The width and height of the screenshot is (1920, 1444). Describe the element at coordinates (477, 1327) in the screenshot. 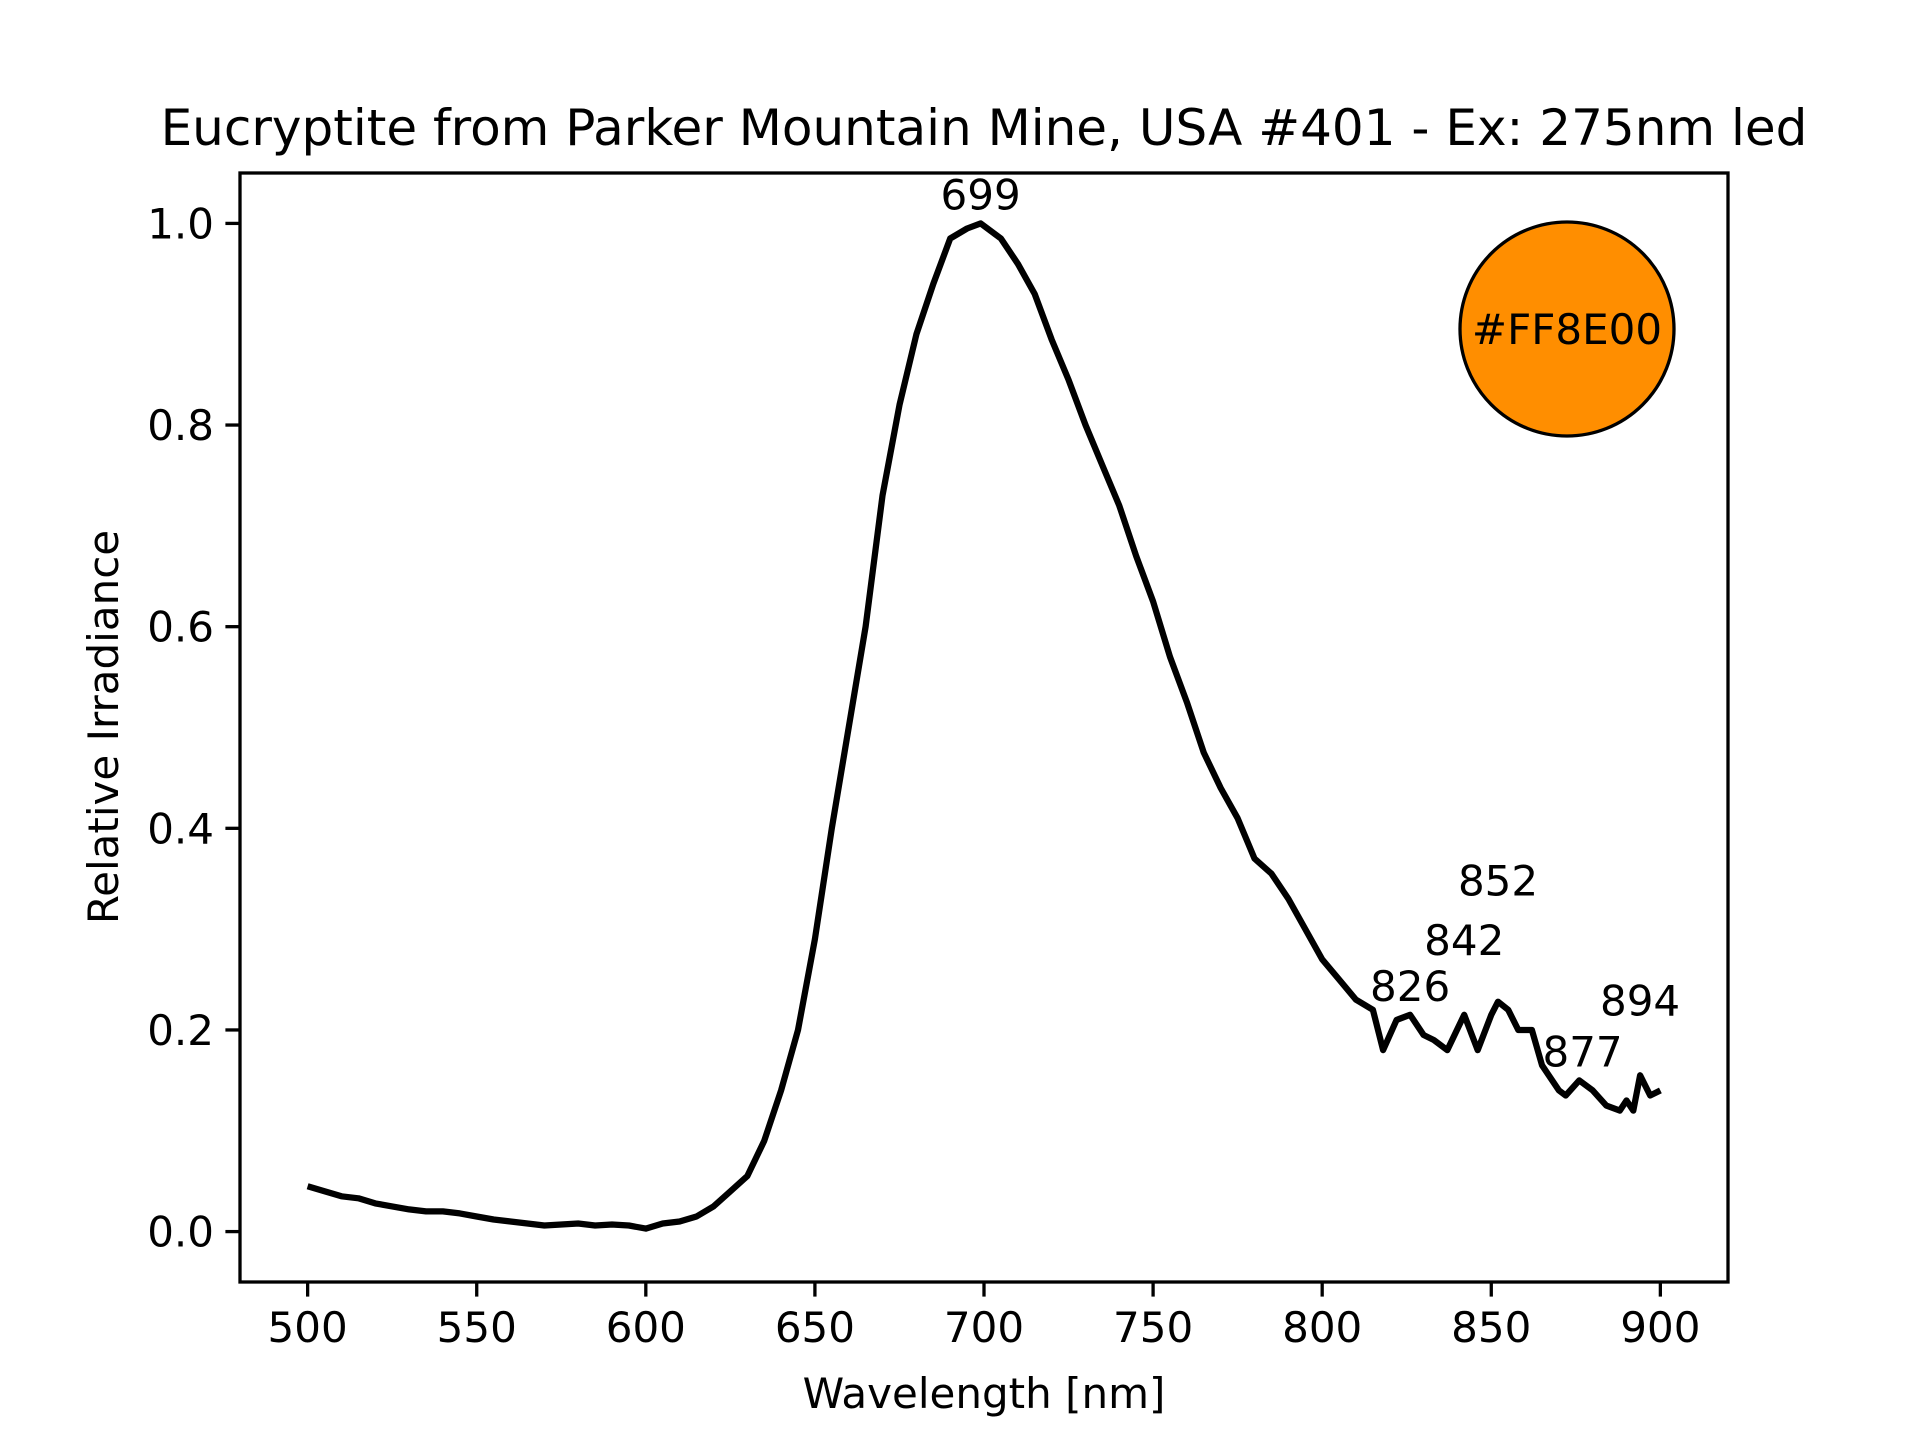

I see `x-tick-label: 550` at that location.